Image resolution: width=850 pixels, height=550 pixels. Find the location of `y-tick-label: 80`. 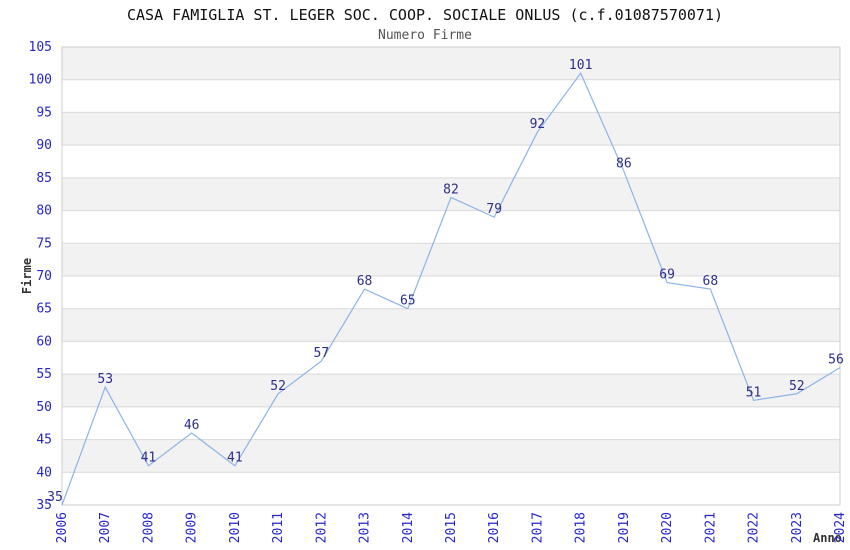

y-tick-label: 80 is located at coordinates (44, 211).